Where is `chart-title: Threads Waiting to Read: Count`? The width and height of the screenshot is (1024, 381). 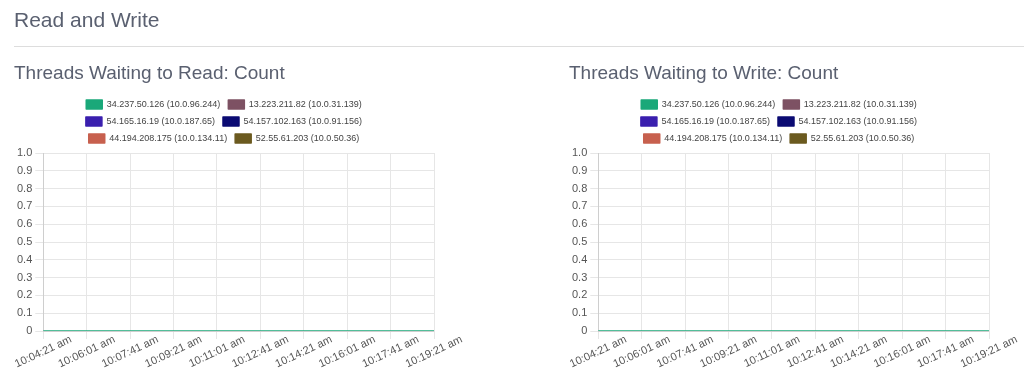 chart-title: Threads Waiting to Read: Count is located at coordinates (150, 73).